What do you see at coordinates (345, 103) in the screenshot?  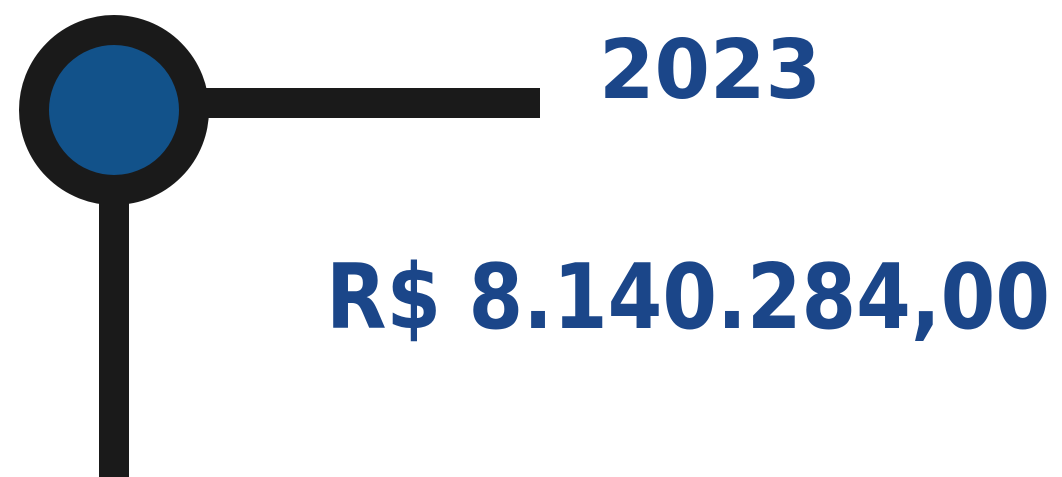 I see `horizontal-connector` at bounding box center [345, 103].